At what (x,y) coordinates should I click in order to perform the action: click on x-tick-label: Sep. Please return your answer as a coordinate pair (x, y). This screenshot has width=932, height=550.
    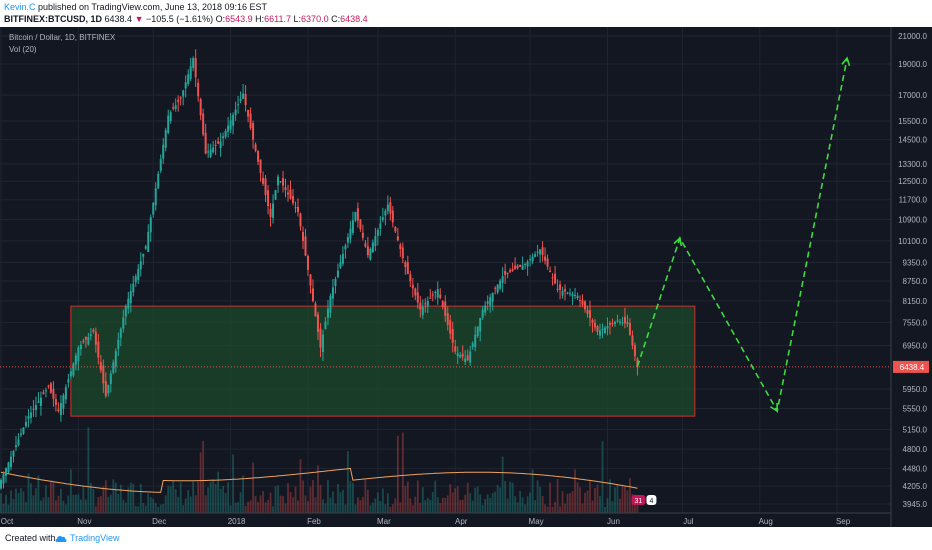
    Looking at the image, I should click on (843, 521).